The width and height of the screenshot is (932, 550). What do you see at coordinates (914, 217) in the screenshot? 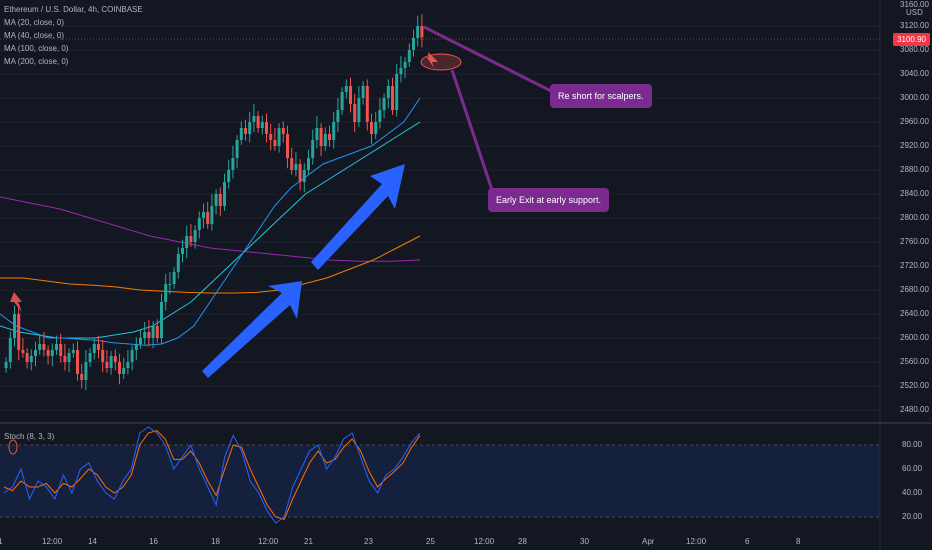
I see `price-tick-label: 2800.00` at bounding box center [914, 217].